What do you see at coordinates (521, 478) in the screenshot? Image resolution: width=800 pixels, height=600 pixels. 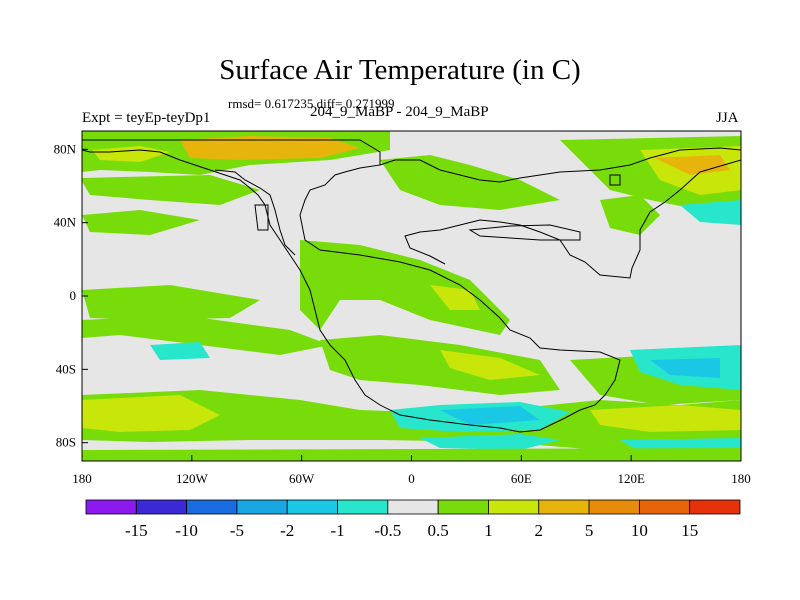 I see `lon-tick-label: 60E` at bounding box center [521, 478].